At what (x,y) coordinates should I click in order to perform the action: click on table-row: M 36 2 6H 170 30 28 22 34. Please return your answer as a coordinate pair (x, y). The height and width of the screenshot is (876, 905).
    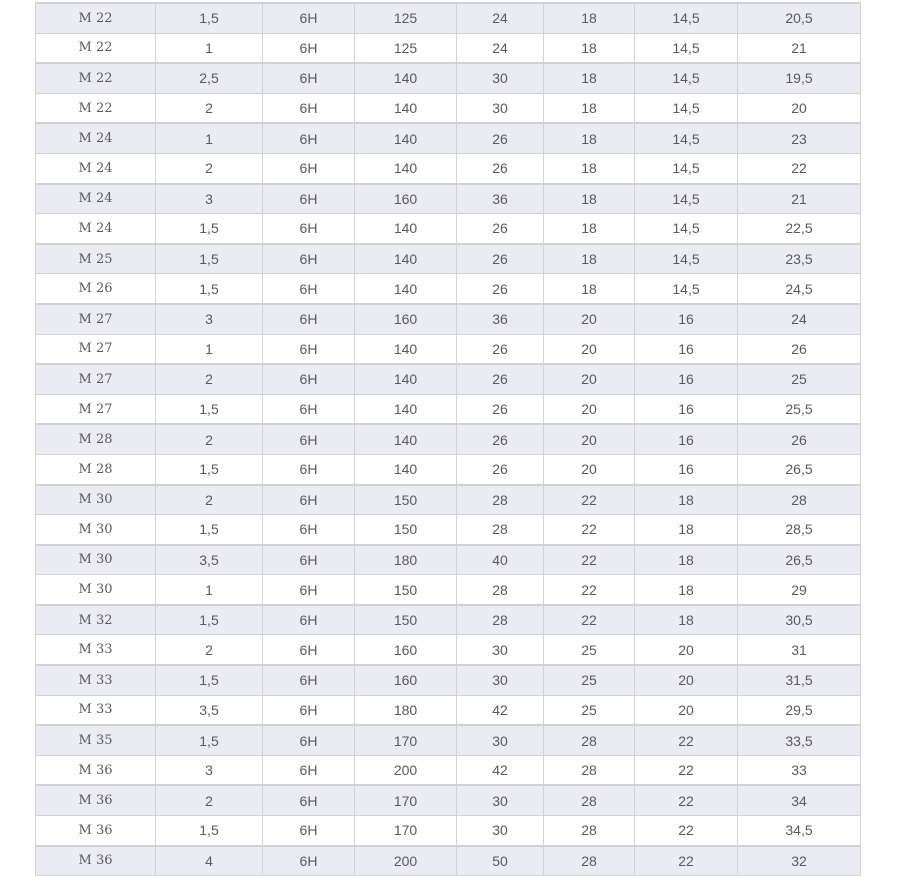
    Looking at the image, I should click on (448, 800).